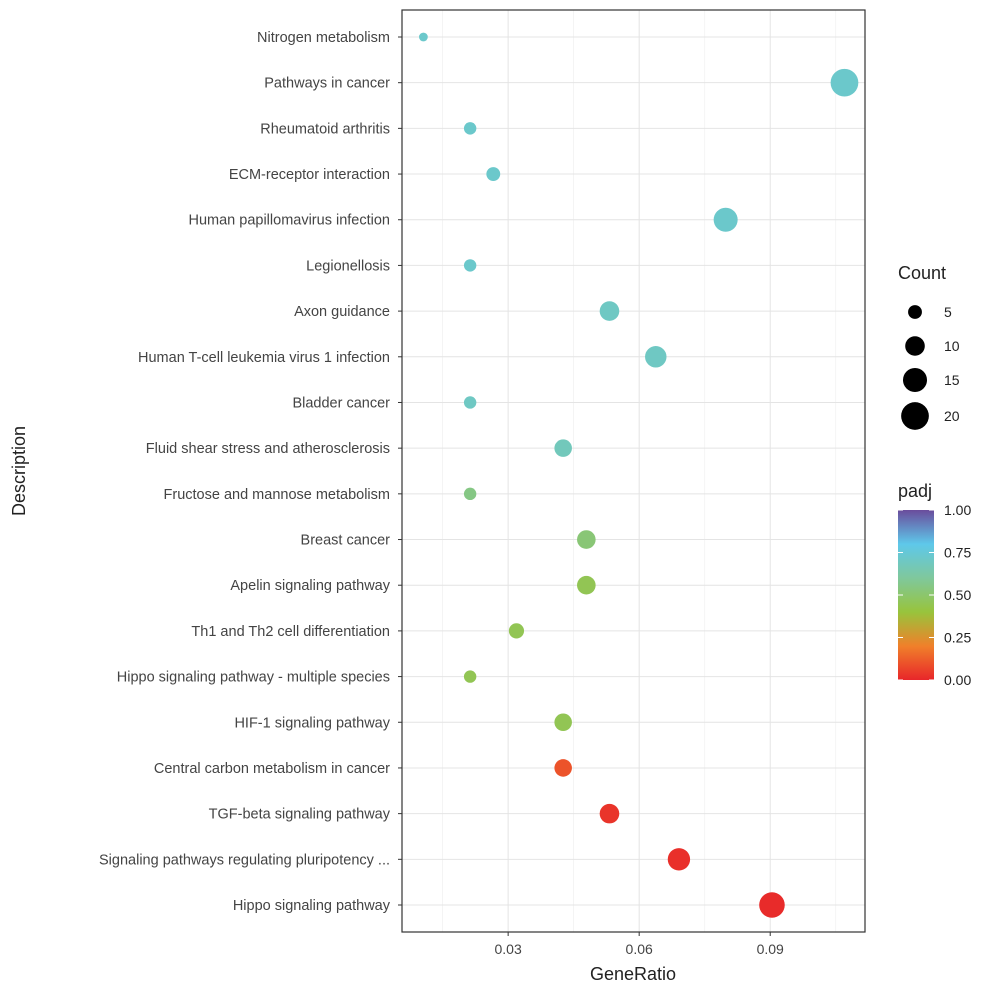 Image resolution: width=1000 pixels, height=1005 pixels. What do you see at coordinates (300, 815) in the screenshot?
I see `y-tick-label: TGF-beta signaling pathway` at bounding box center [300, 815].